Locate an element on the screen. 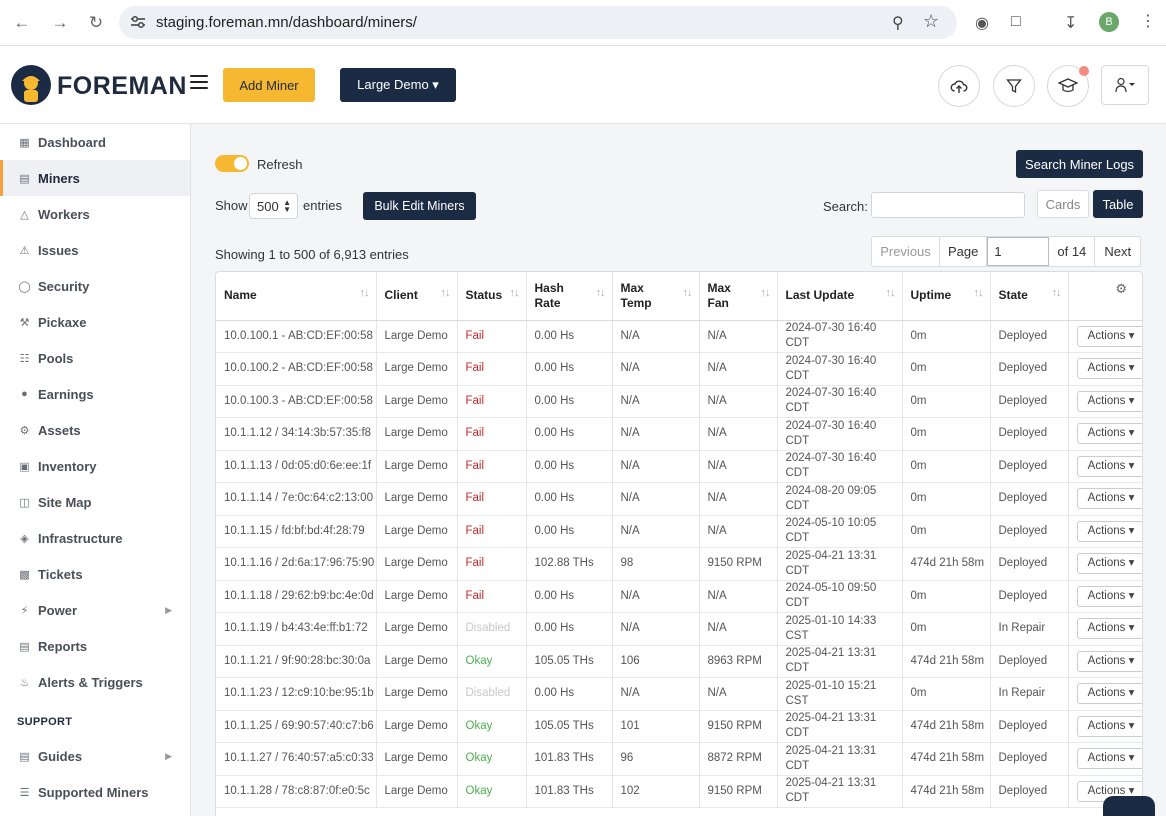 This screenshot has height=816, width=1166. miner-name-cell: 10.0.100.2 - AB:CD:EF:00:58 is located at coordinates (296, 369).